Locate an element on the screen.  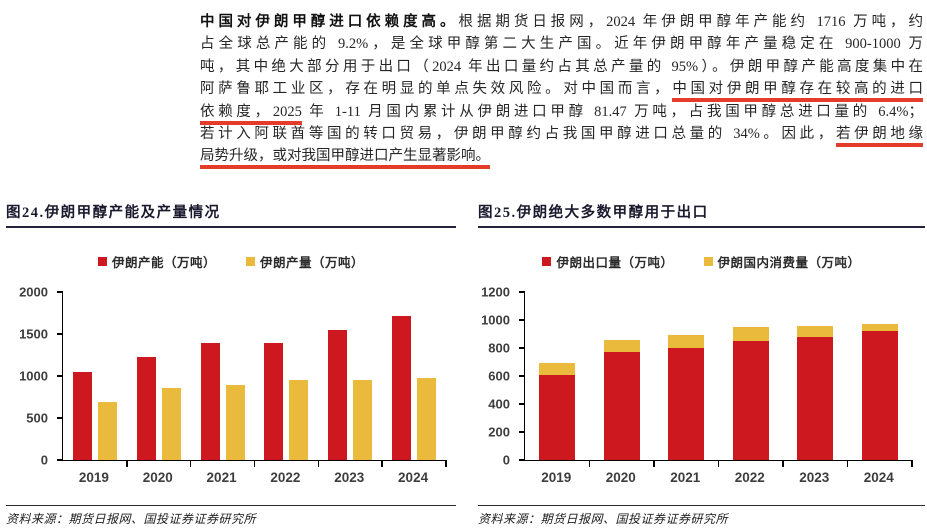
y-tick-label: 600 is located at coordinates (499, 376).